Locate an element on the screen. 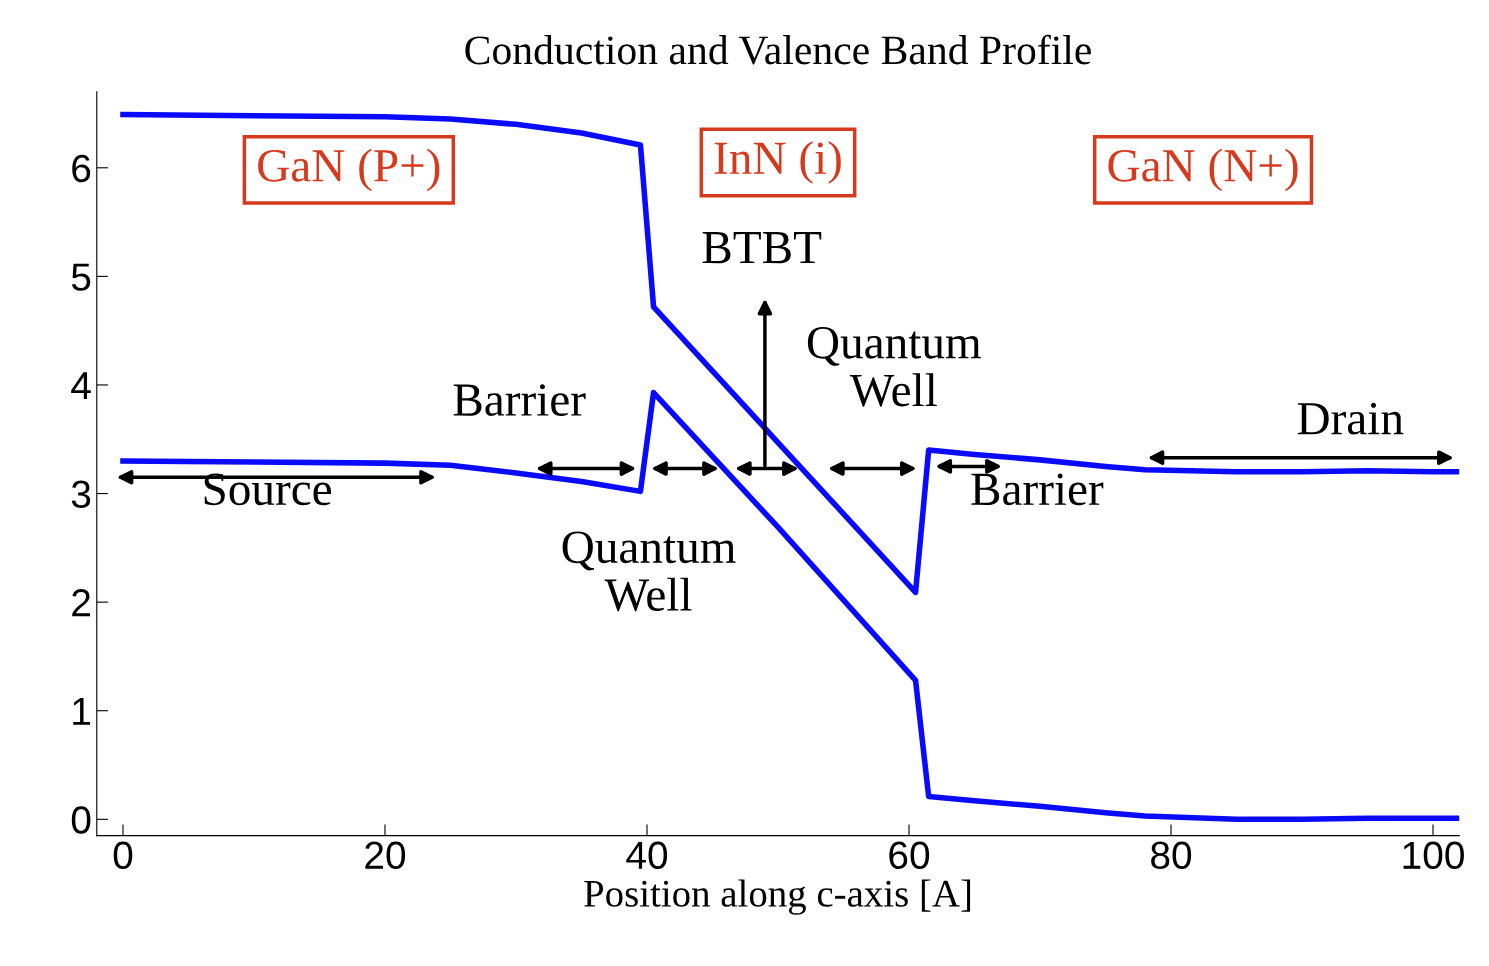 Image resolution: width=1489 pixels, height=966 pixels. y-tick-label: 6 is located at coordinates (81, 168).